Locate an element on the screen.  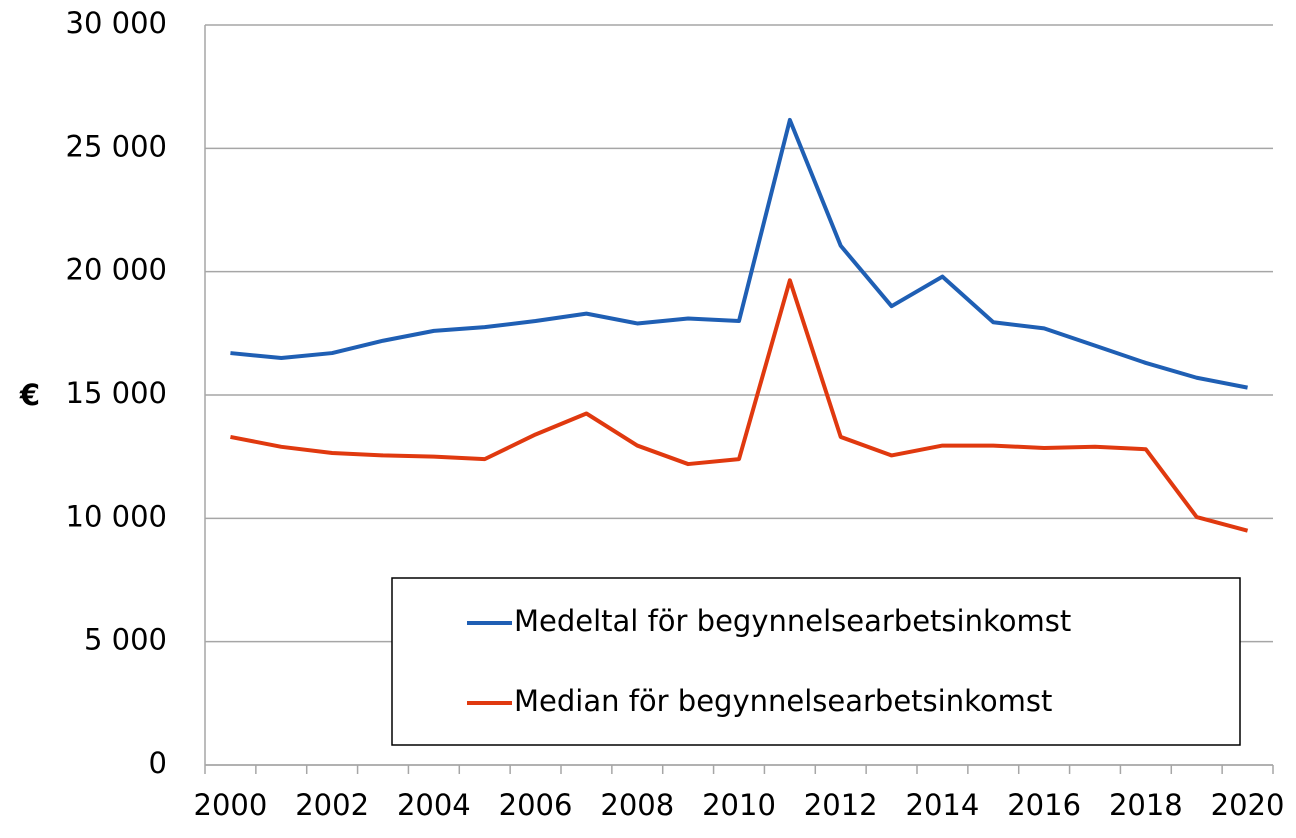
x-tick-label: 2020 is located at coordinates (1248, 805).